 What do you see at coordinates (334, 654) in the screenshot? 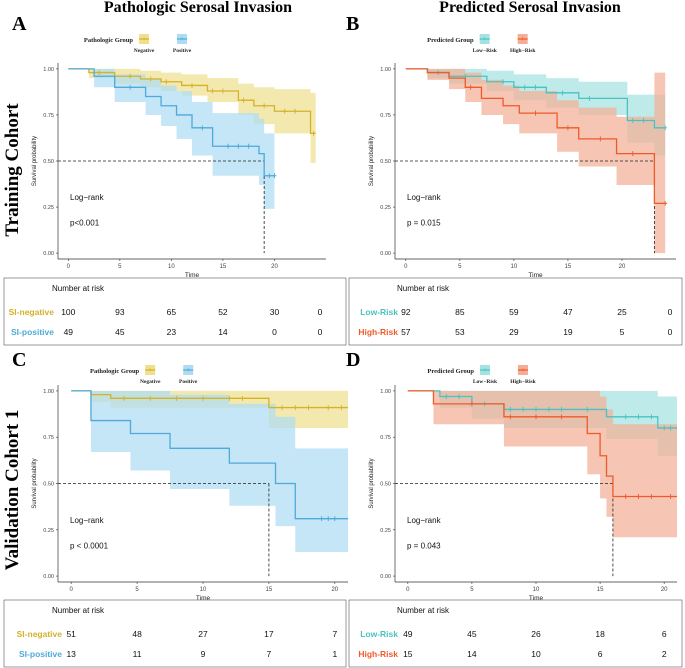
I see `risk-count: 1` at bounding box center [334, 654].